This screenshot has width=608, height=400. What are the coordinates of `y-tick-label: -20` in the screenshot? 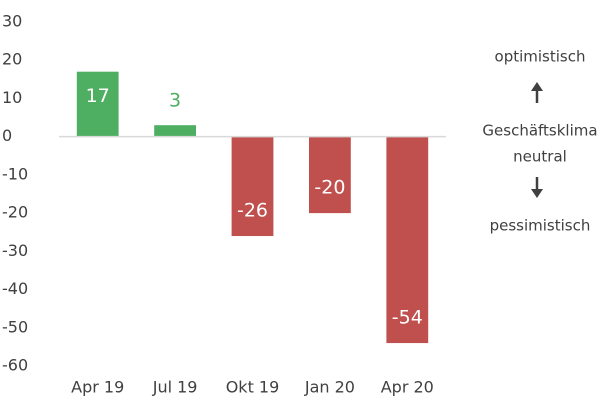 It's located at (15, 212).